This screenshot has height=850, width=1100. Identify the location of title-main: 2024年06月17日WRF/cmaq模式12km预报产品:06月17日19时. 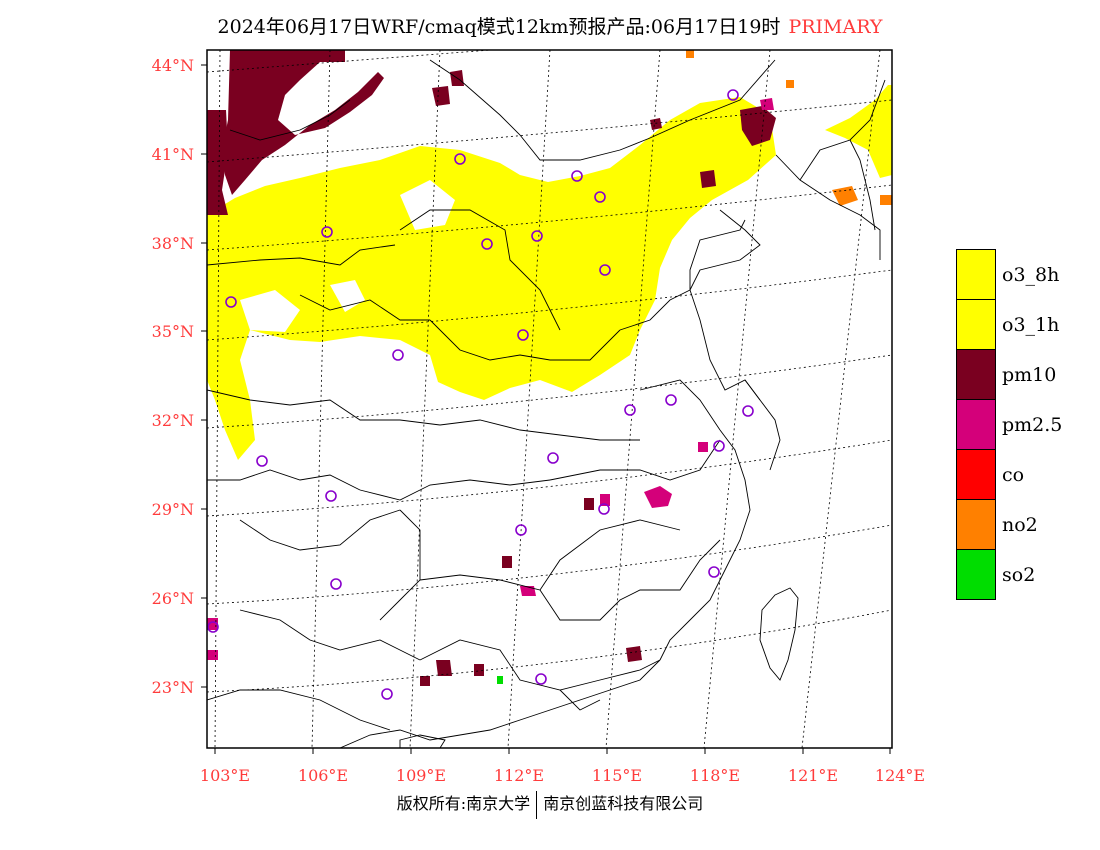
(499, 27).